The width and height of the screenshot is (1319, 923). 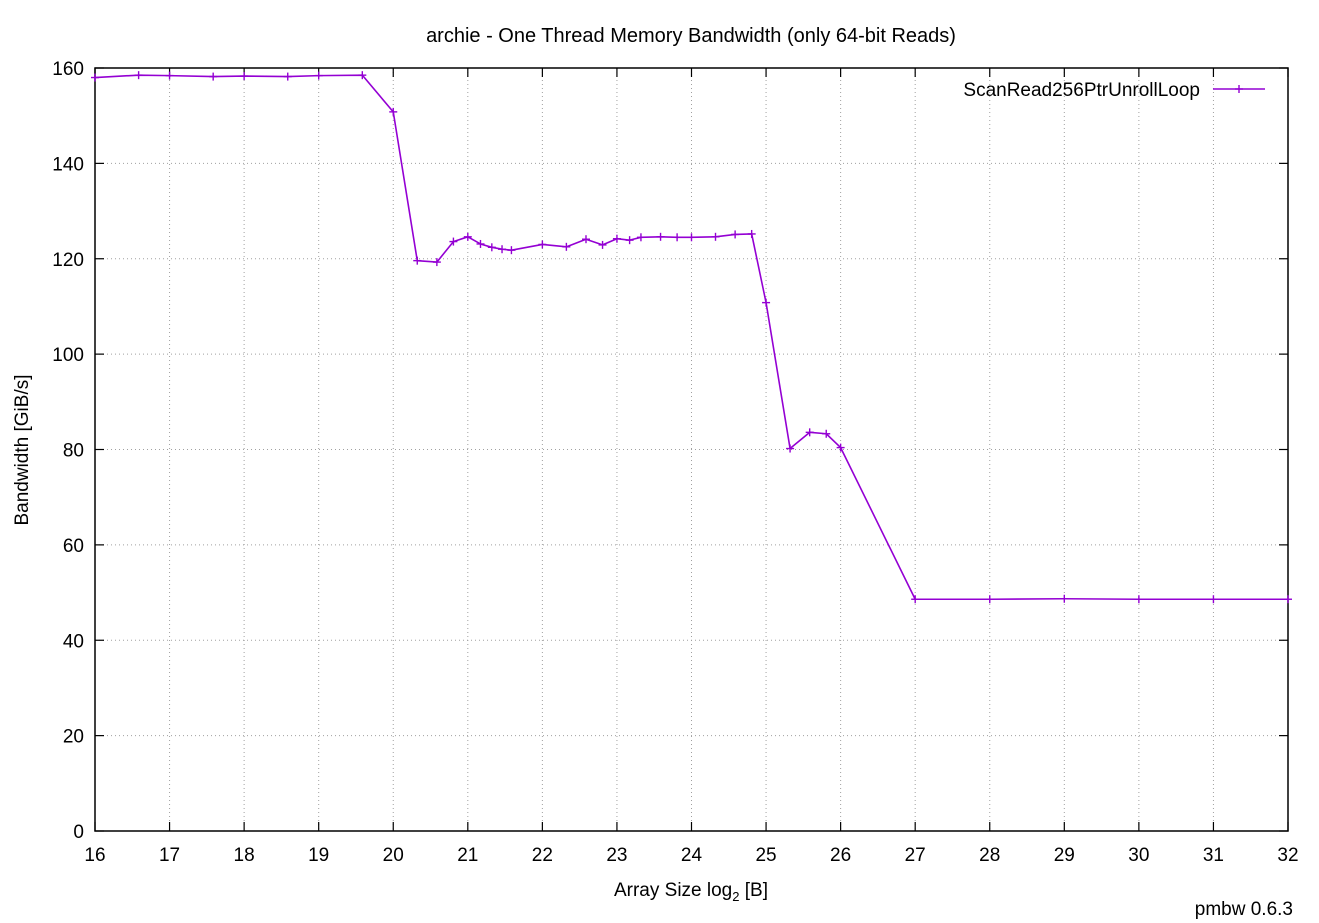 I want to click on x-tick-label: 19, so click(x=318, y=855).